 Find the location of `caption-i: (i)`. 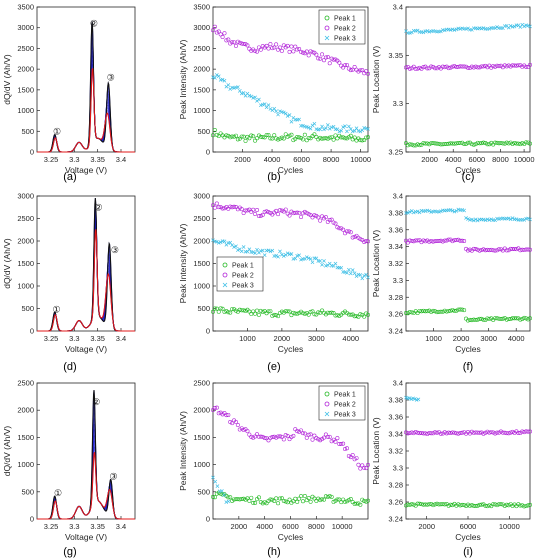

caption-i: (i) is located at coordinates (468, 552).